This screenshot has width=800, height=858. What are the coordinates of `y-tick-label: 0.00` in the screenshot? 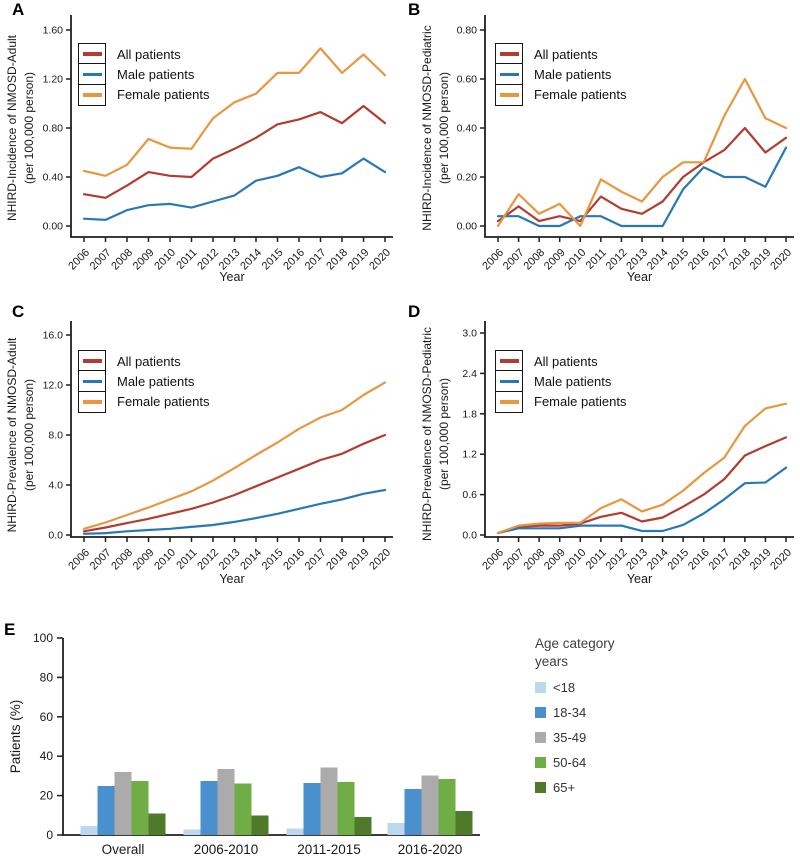 It's located at (53, 227).